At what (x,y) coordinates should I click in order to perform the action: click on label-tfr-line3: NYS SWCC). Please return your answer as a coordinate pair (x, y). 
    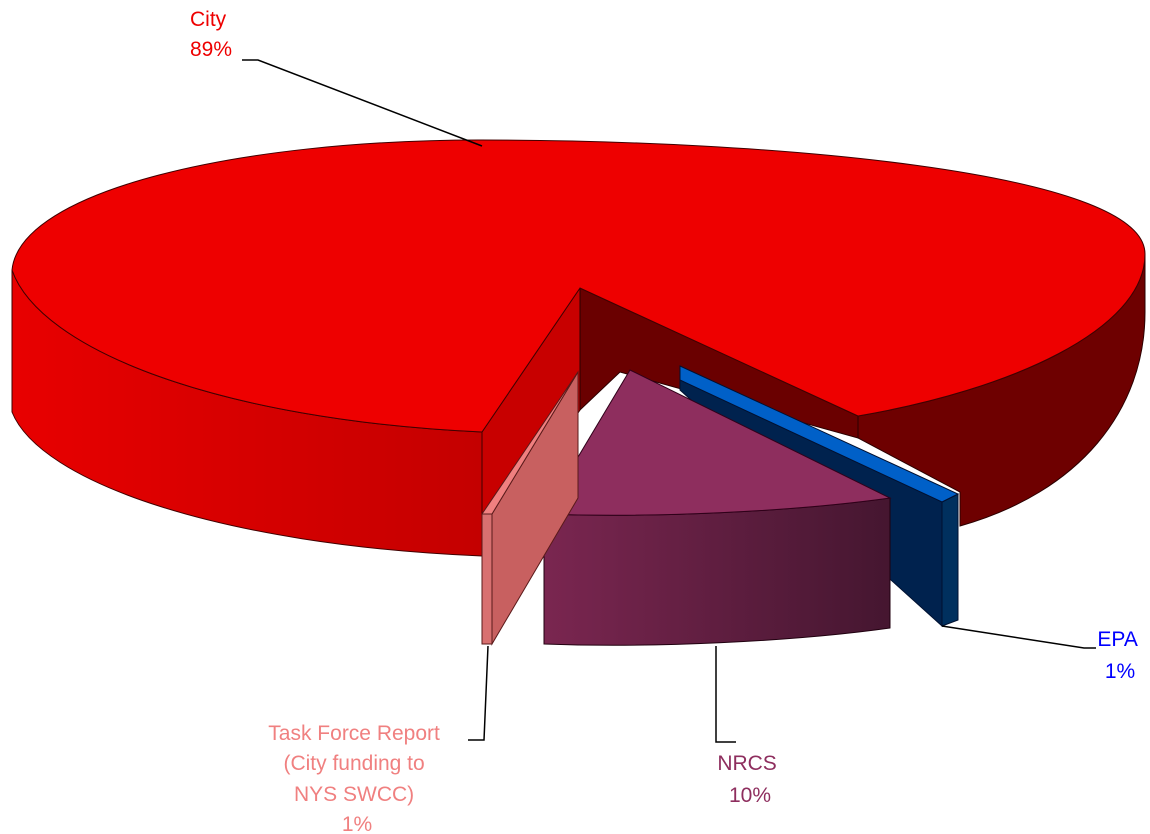
    Looking at the image, I should click on (354, 794).